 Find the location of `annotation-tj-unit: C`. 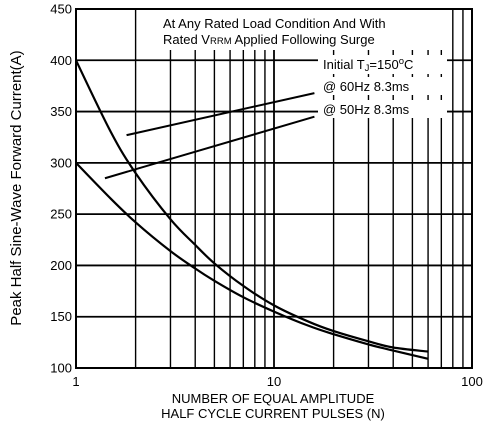

annotation-tj-unit: C is located at coordinates (408, 64).